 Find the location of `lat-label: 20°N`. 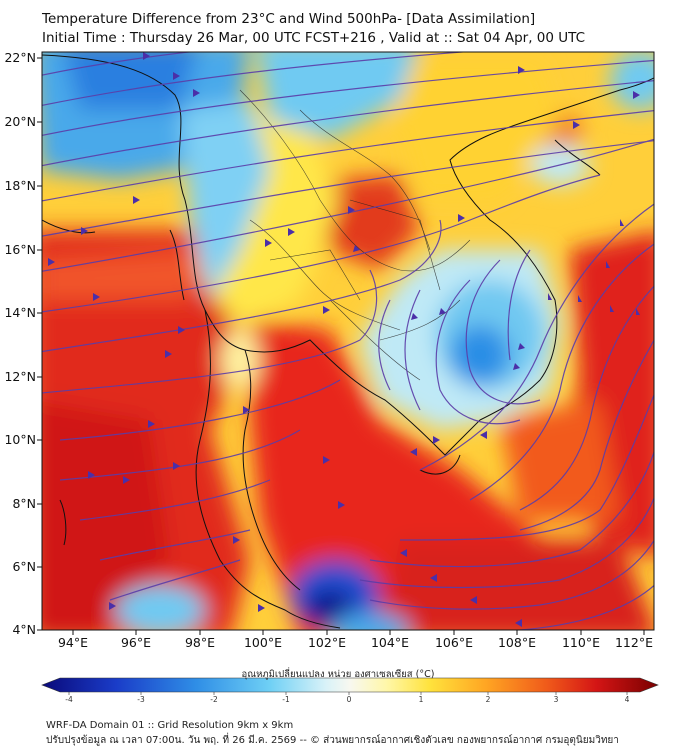

lat-label: 20°N is located at coordinates (20, 121).